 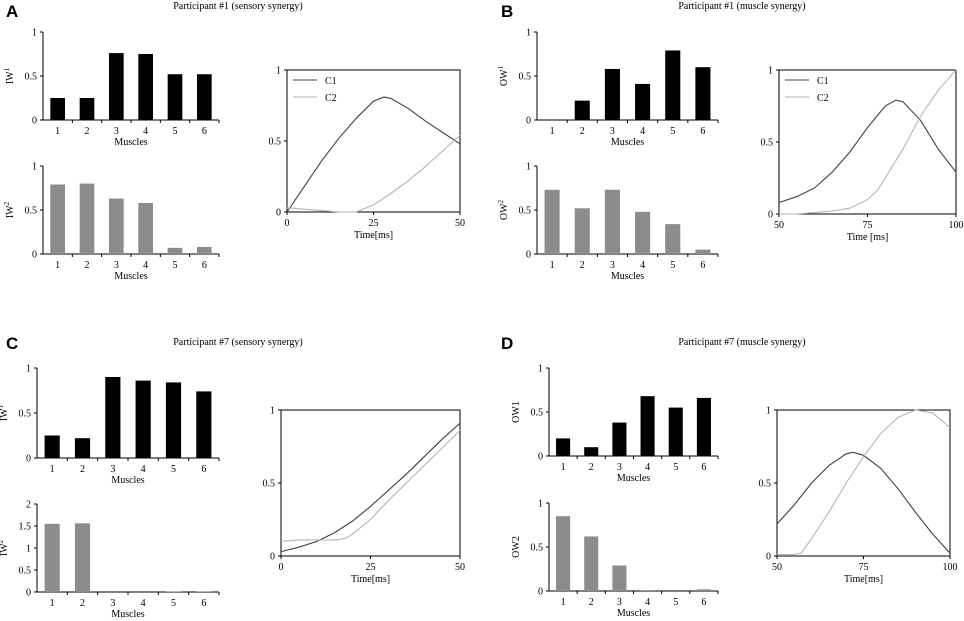 I want to click on y-label-base: W2, so click(x=516, y=543).